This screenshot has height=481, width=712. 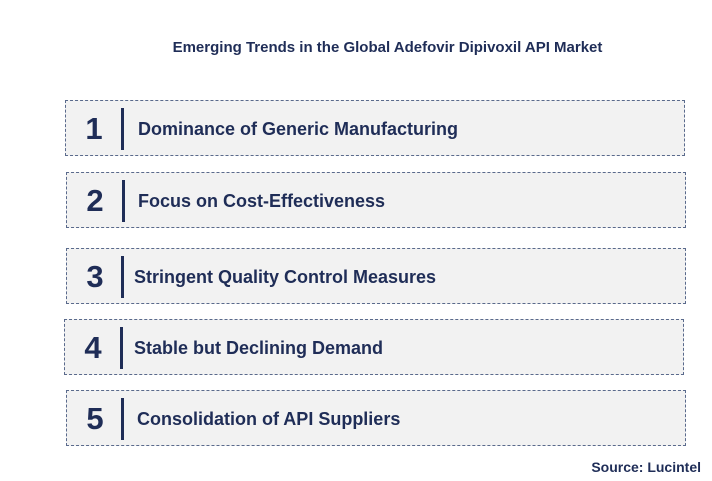 I want to click on trend-item-5: 5 Consolidation of API Suppliers, so click(x=376, y=418).